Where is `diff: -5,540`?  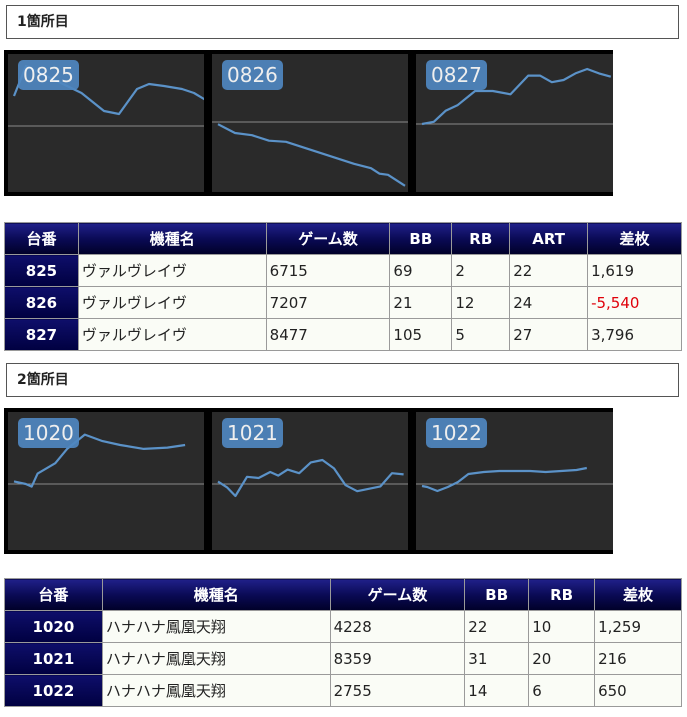
diff: -5,540 is located at coordinates (634, 302).